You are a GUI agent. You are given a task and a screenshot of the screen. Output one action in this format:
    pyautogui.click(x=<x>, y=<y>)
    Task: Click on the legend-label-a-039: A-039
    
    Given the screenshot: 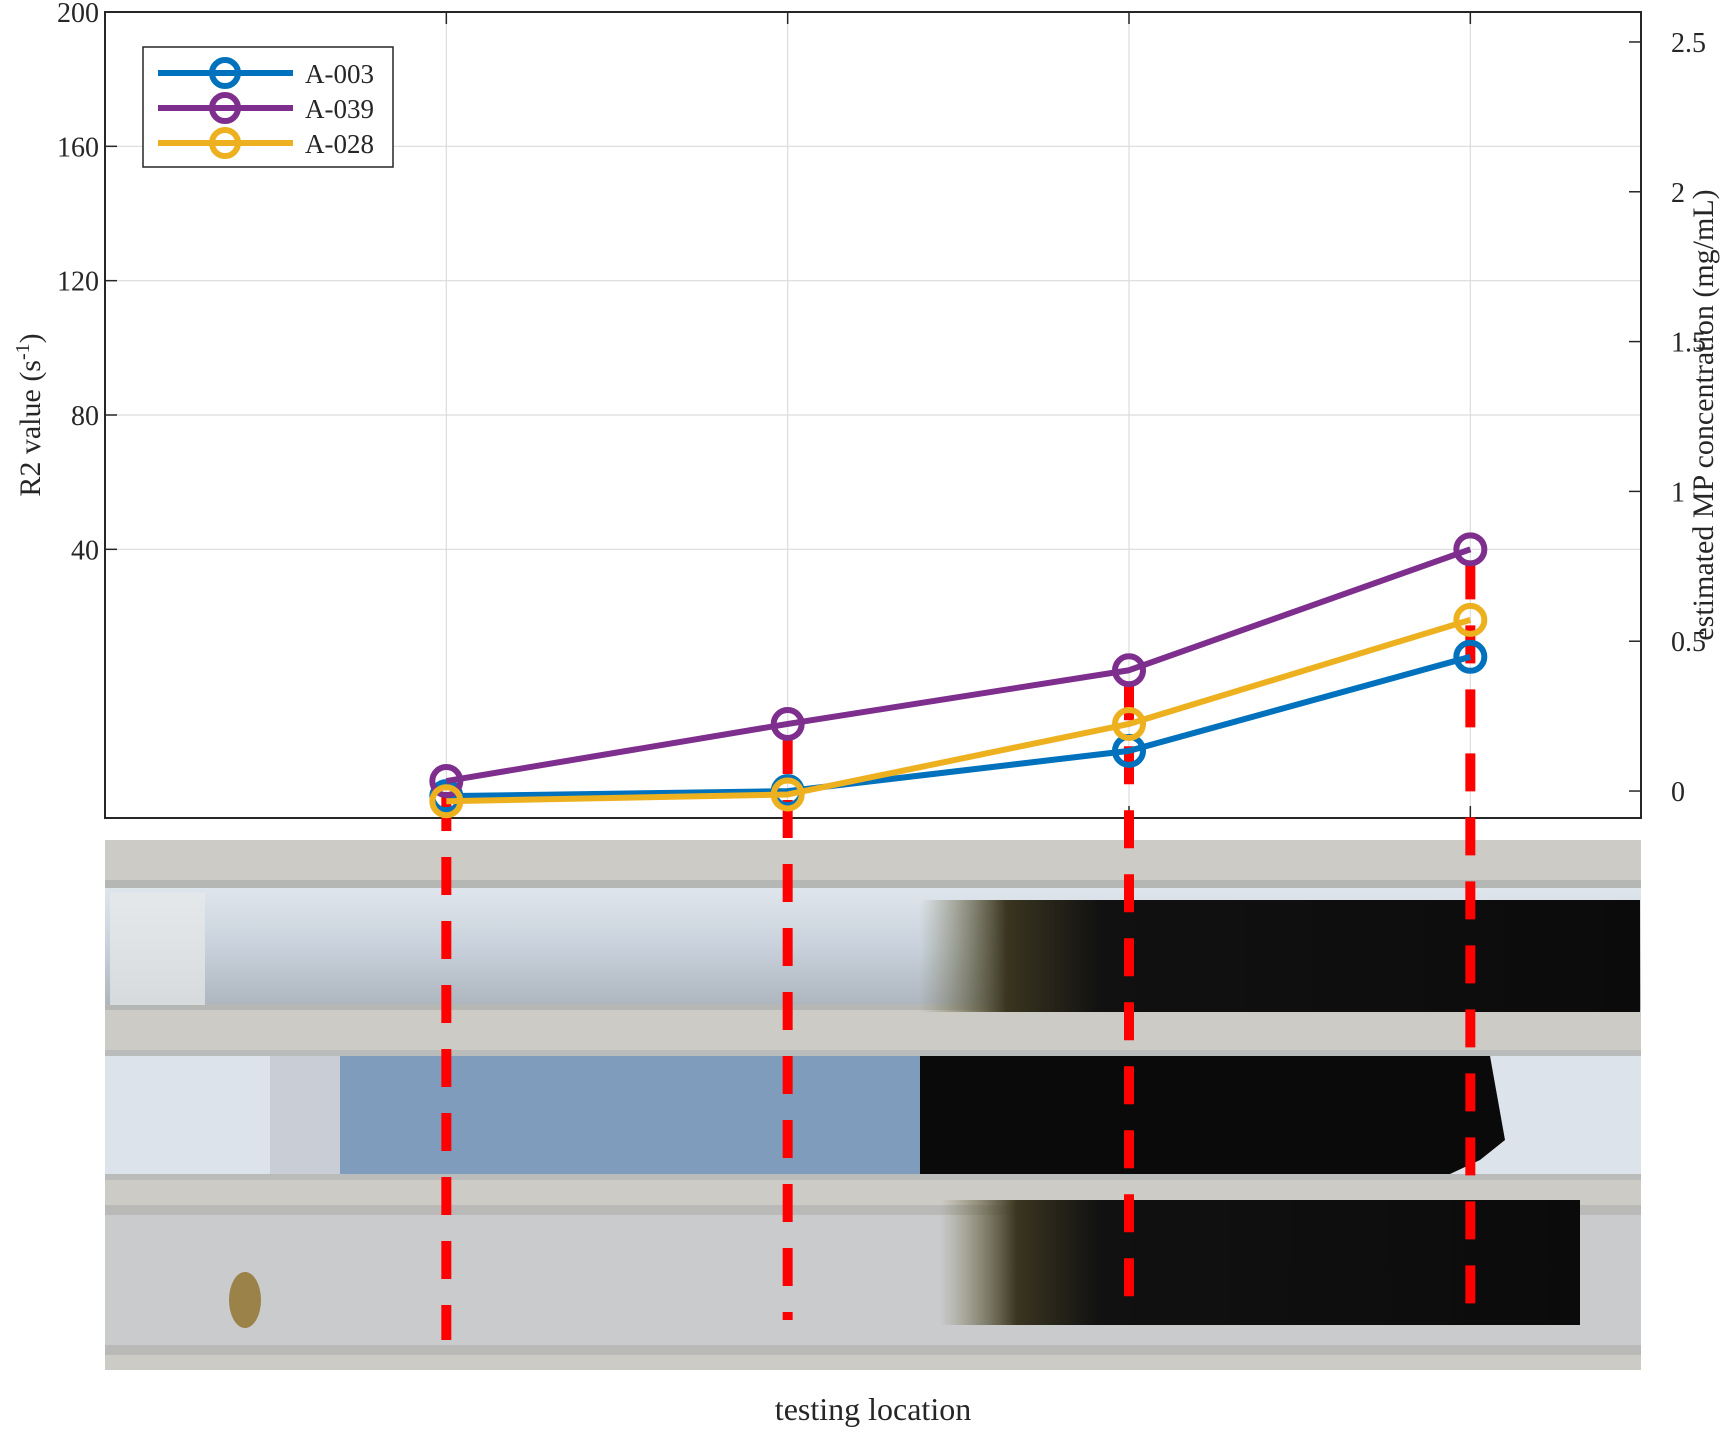 What is the action you would take?
    pyautogui.click(x=339, y=109)
    